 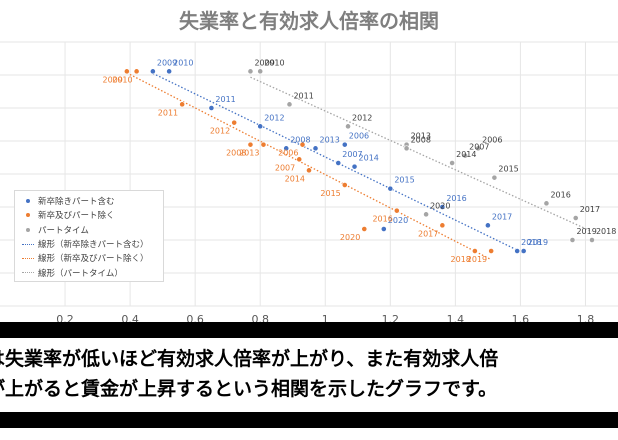 I want to click on legend-label: 線形（パートタイム）, so click(x=80, y=273).